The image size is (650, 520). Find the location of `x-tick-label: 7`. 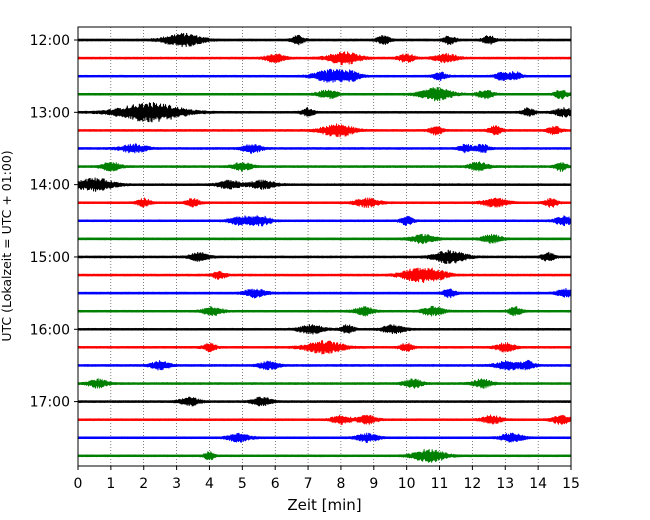

x-tick-label: 7 is located at coordinates (308, 484).